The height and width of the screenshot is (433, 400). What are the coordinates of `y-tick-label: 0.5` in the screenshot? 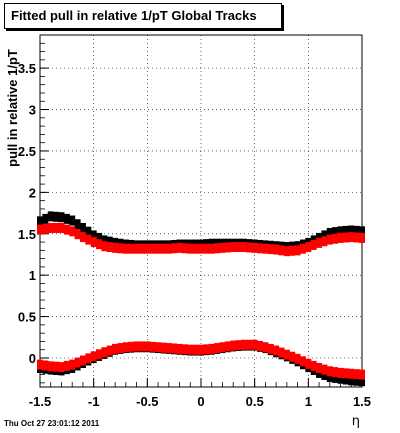 It's located at (27, 317).